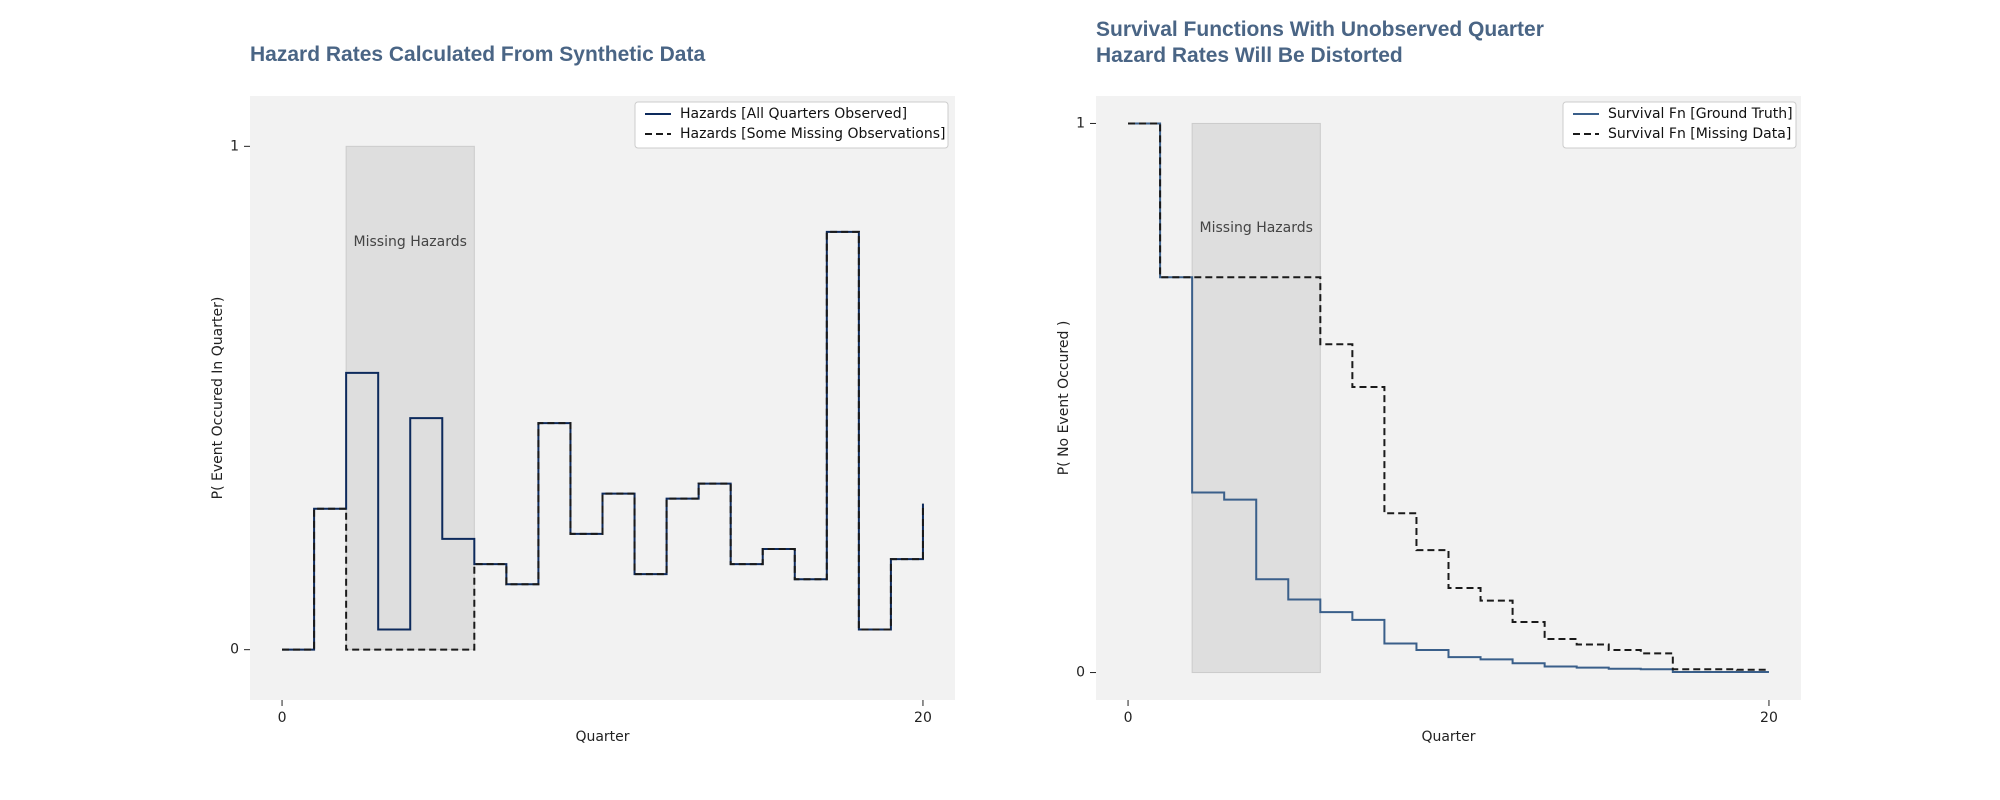 The width and height of the screenshot is (2000, 800). Describe the element at coordinates (793, 114) in the screenshot. I see `legend-label: Hazards [All Quarters Observed]` at that location.